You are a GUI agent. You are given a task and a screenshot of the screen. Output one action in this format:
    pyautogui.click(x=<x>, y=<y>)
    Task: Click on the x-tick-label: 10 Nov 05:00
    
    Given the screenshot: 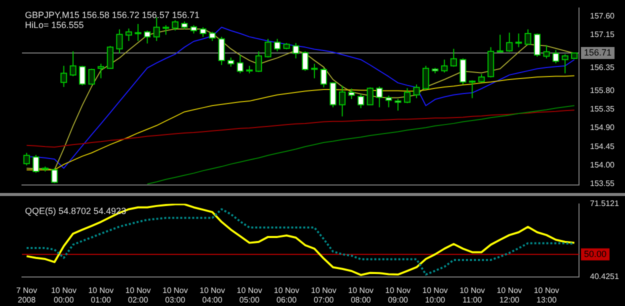 What is the action you would take?
    pyautogui.click(x=249, y=295)
    